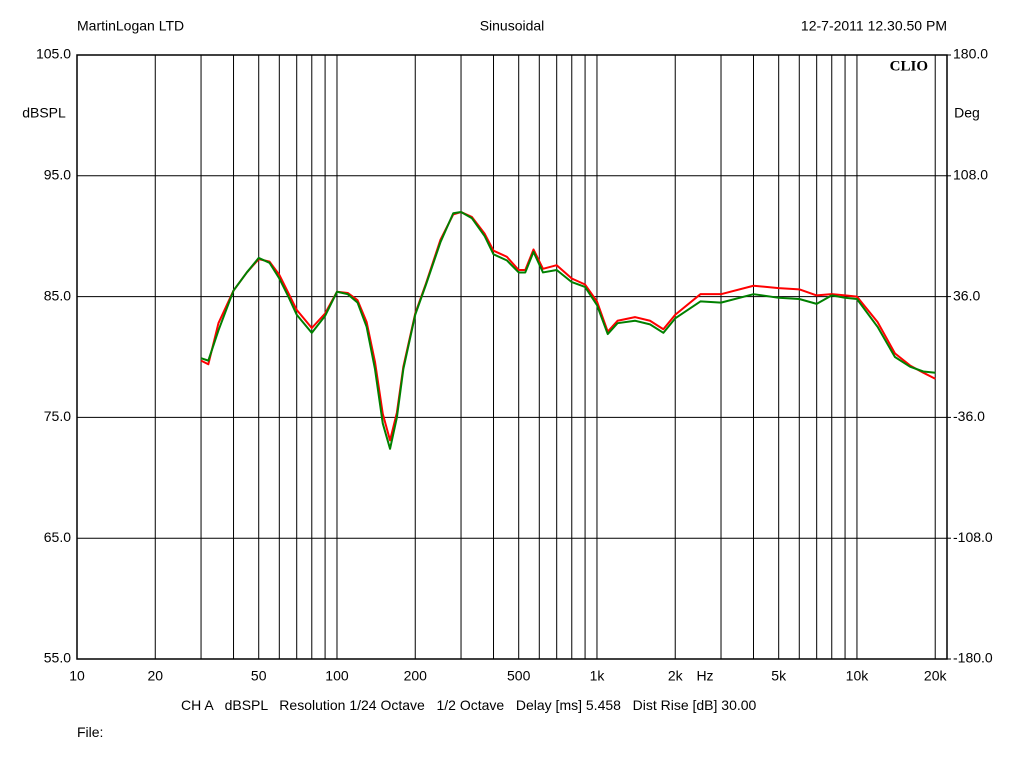  I want to click on x-tick-label: 5k, so click(779, 676).